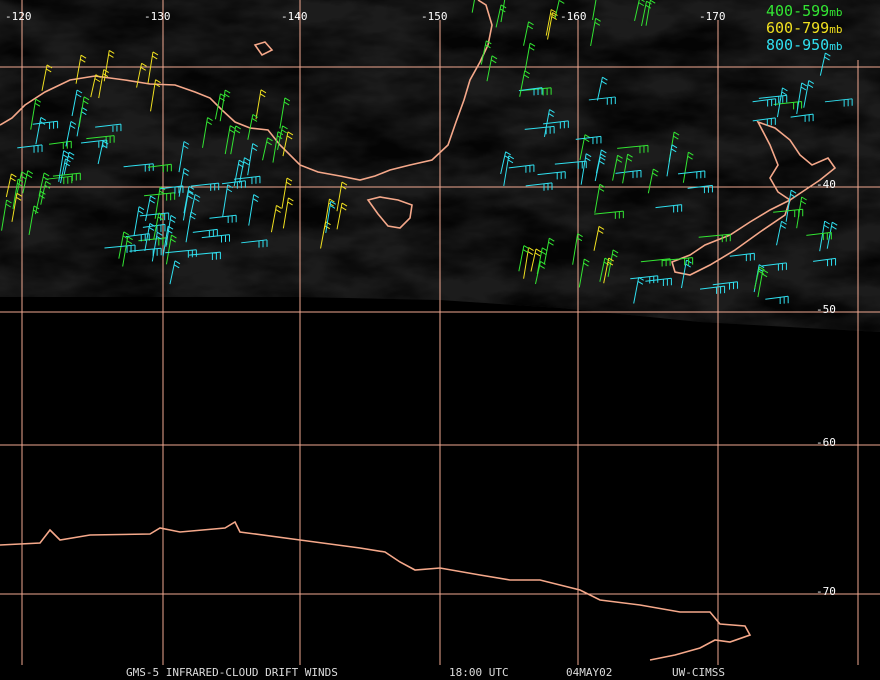  Describe the element at coordinates (804, 11) in the screenshot. I see `legend-entry: 400-599mb` at that location.